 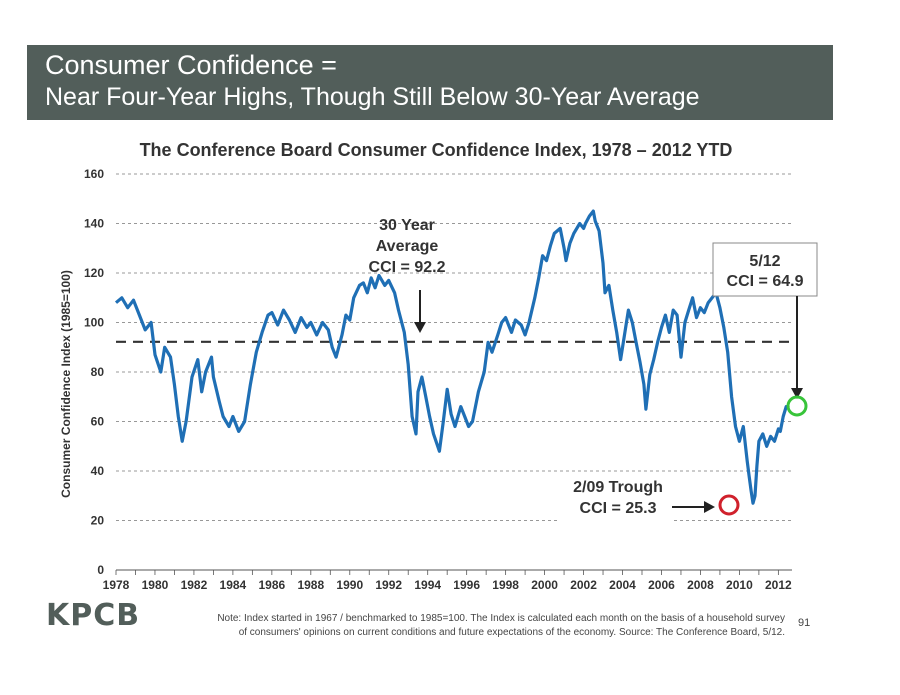 What do you see at coordinates (94, 273) in the screenshot?
I see `y-tick-label: 120` at bounding box center [94, 273].